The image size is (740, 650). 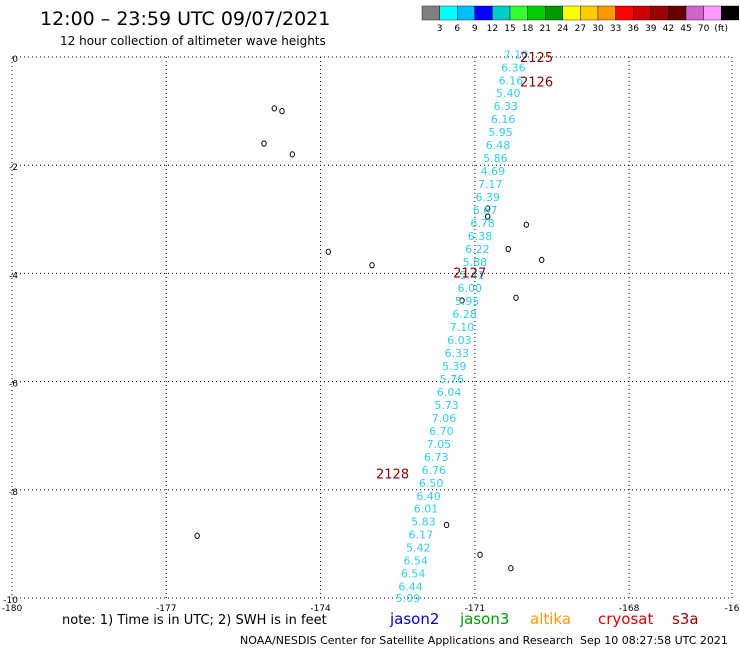 I want to click on legend-label: 21, so click(x=544, y=29).